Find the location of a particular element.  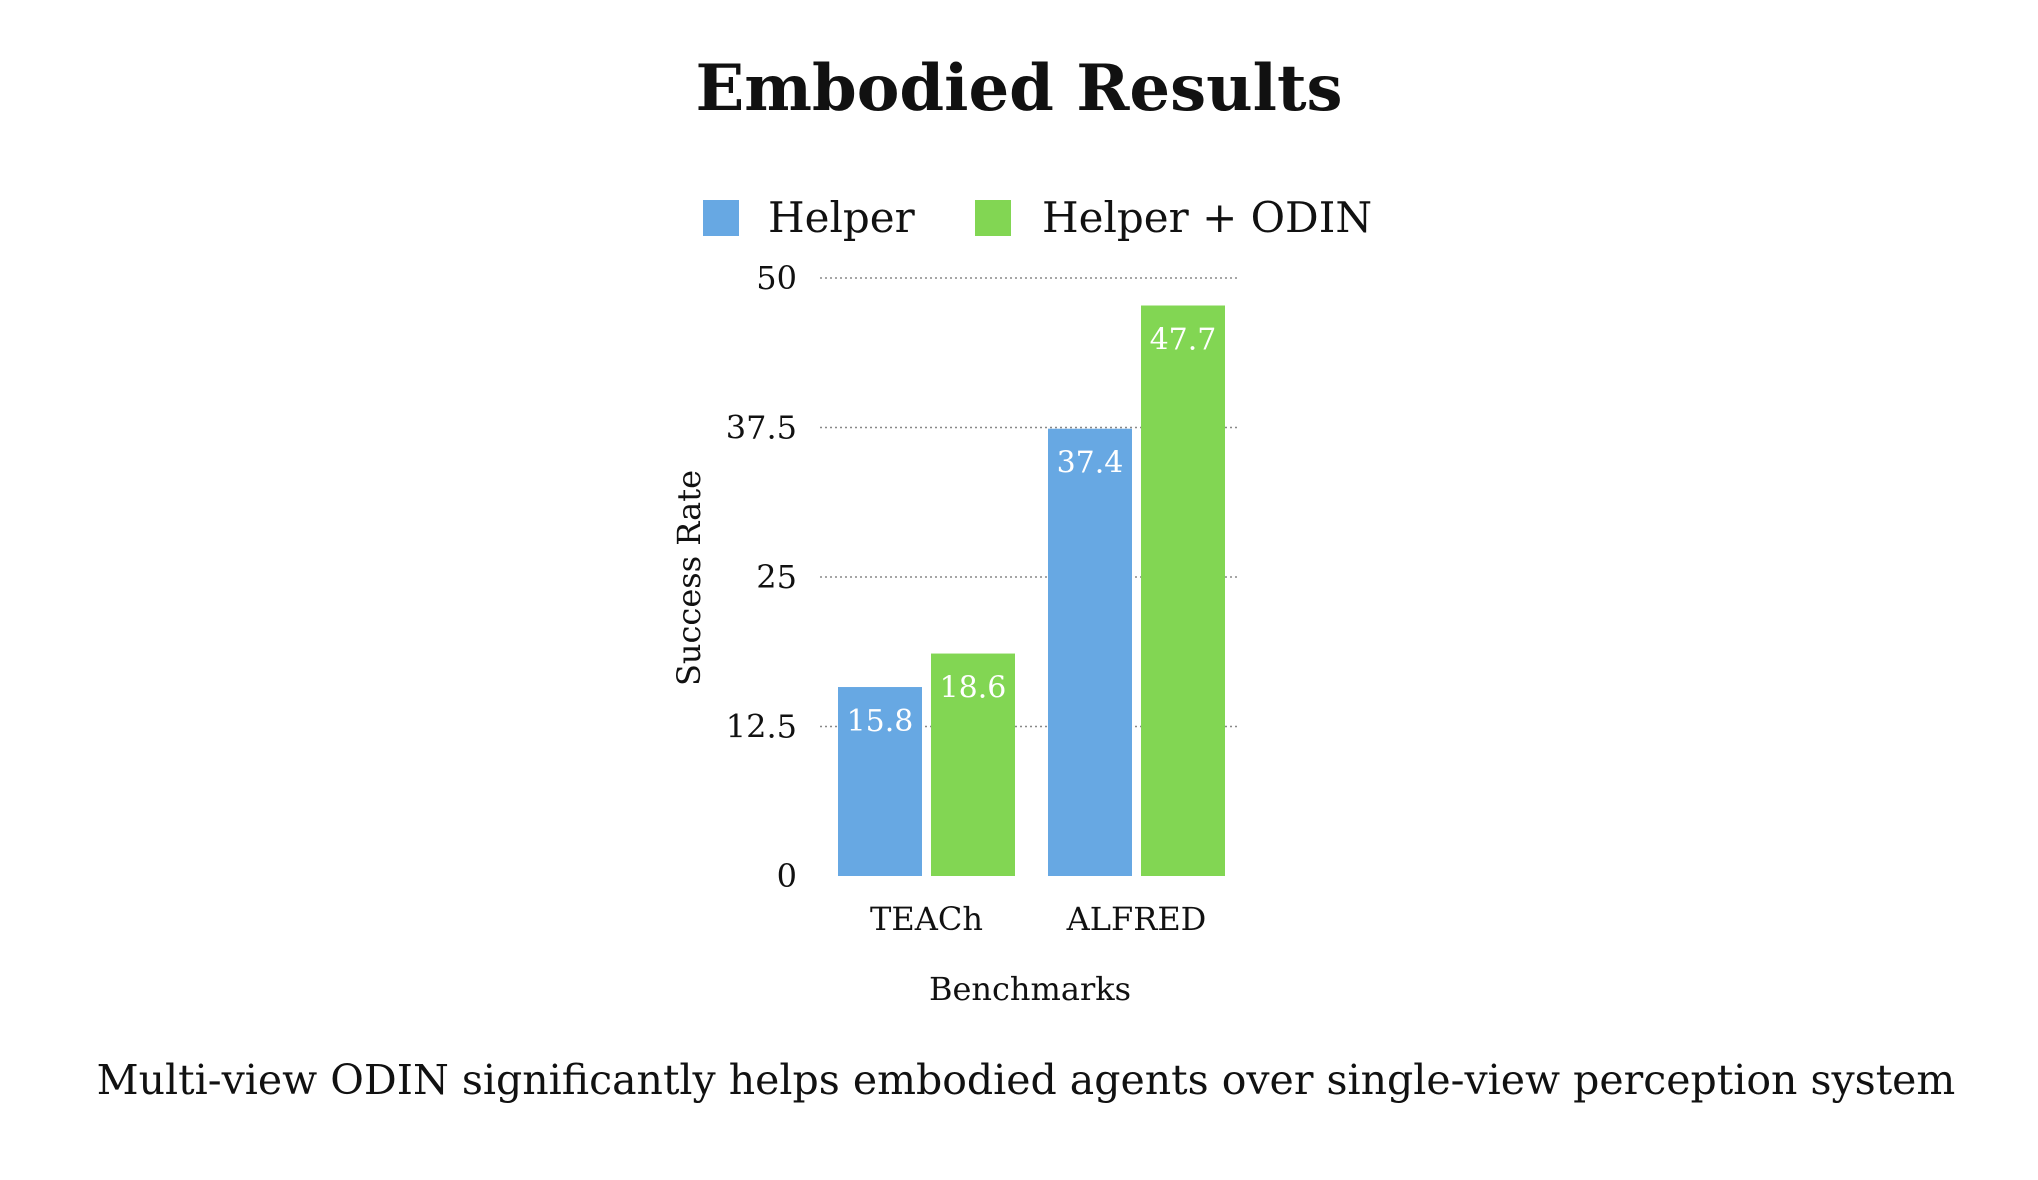

bar-alfred-helper-odin is located at coordinates (1183, 590).